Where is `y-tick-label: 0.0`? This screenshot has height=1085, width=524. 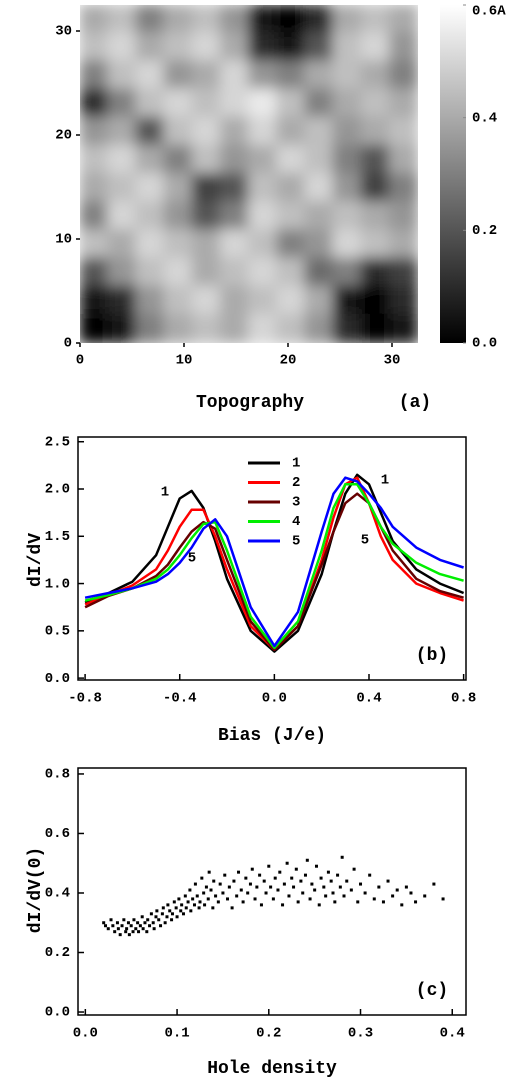 y-tick-label: 0.0 is located at coordinates (57, 679).